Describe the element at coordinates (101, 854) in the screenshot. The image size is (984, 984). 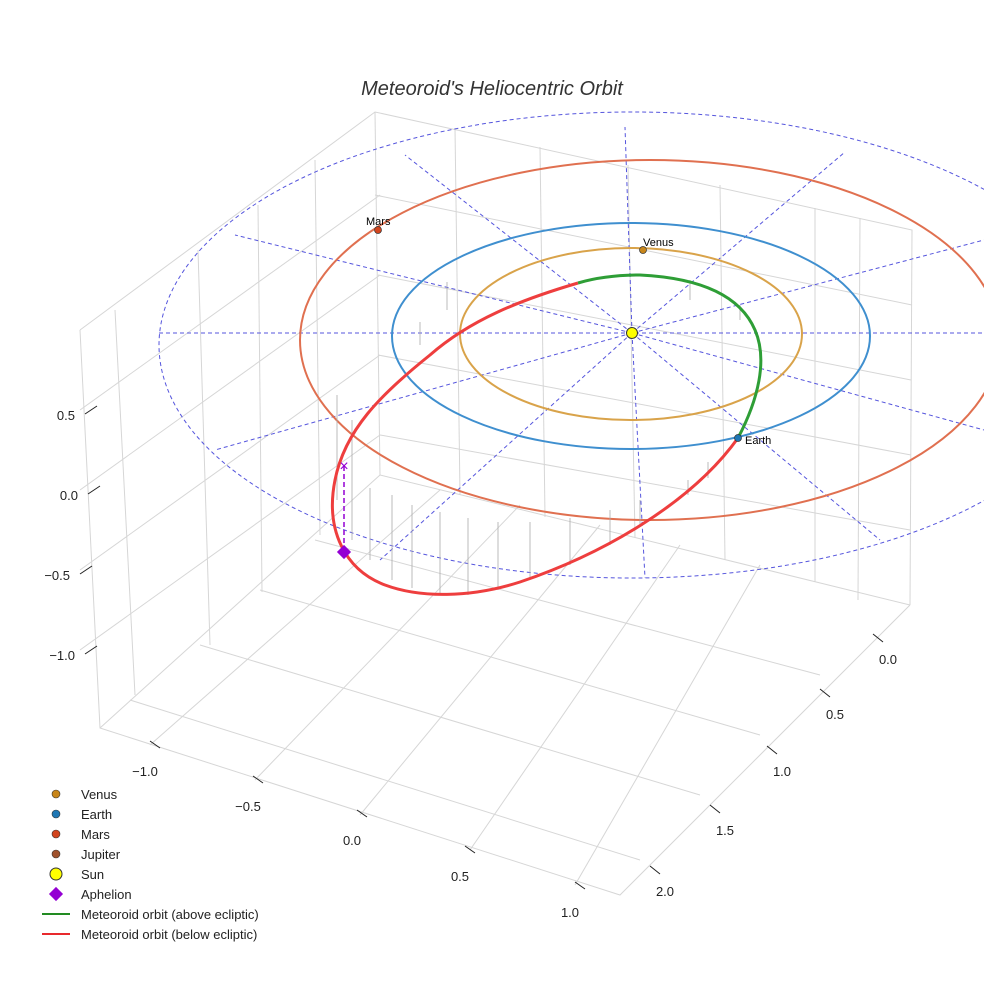
I see `legend-label: Jupiter` at that location.